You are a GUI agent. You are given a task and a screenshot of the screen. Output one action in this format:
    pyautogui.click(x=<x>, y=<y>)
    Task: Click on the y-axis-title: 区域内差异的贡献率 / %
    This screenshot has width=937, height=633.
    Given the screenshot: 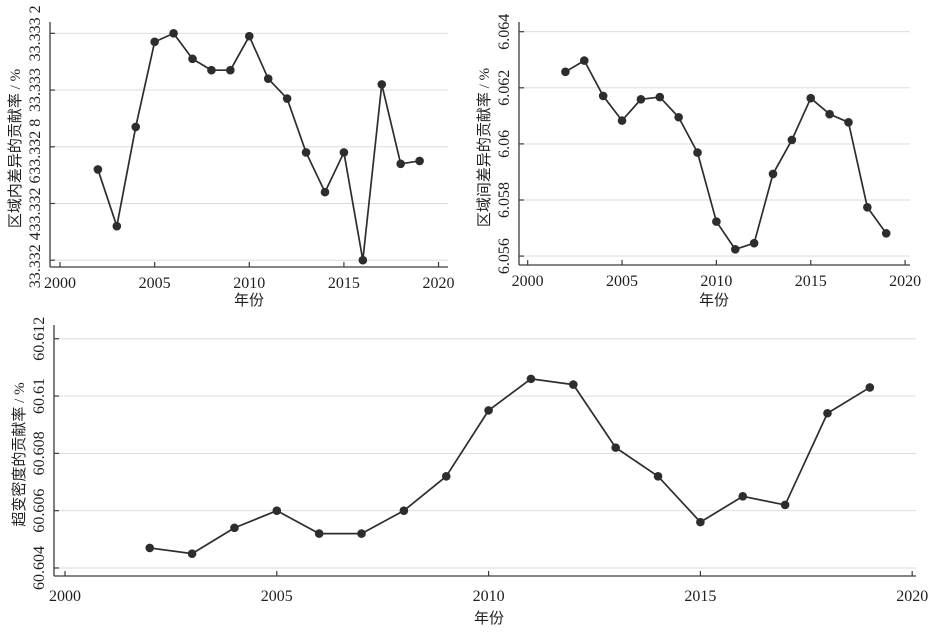 What is the action you would take?
    pyautogui.click(x=15, y=148)
    